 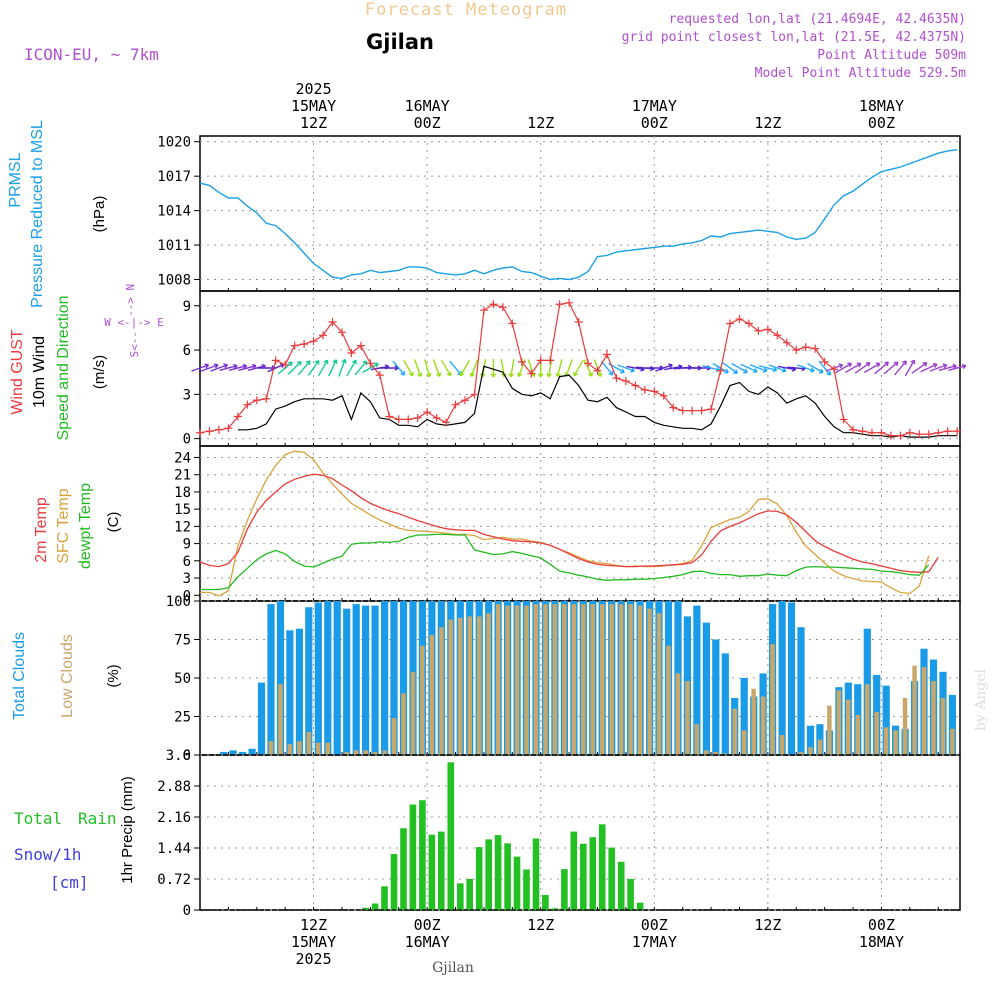 I want to click on time-label-bottom: 12Z, so click(x=540, y=925).